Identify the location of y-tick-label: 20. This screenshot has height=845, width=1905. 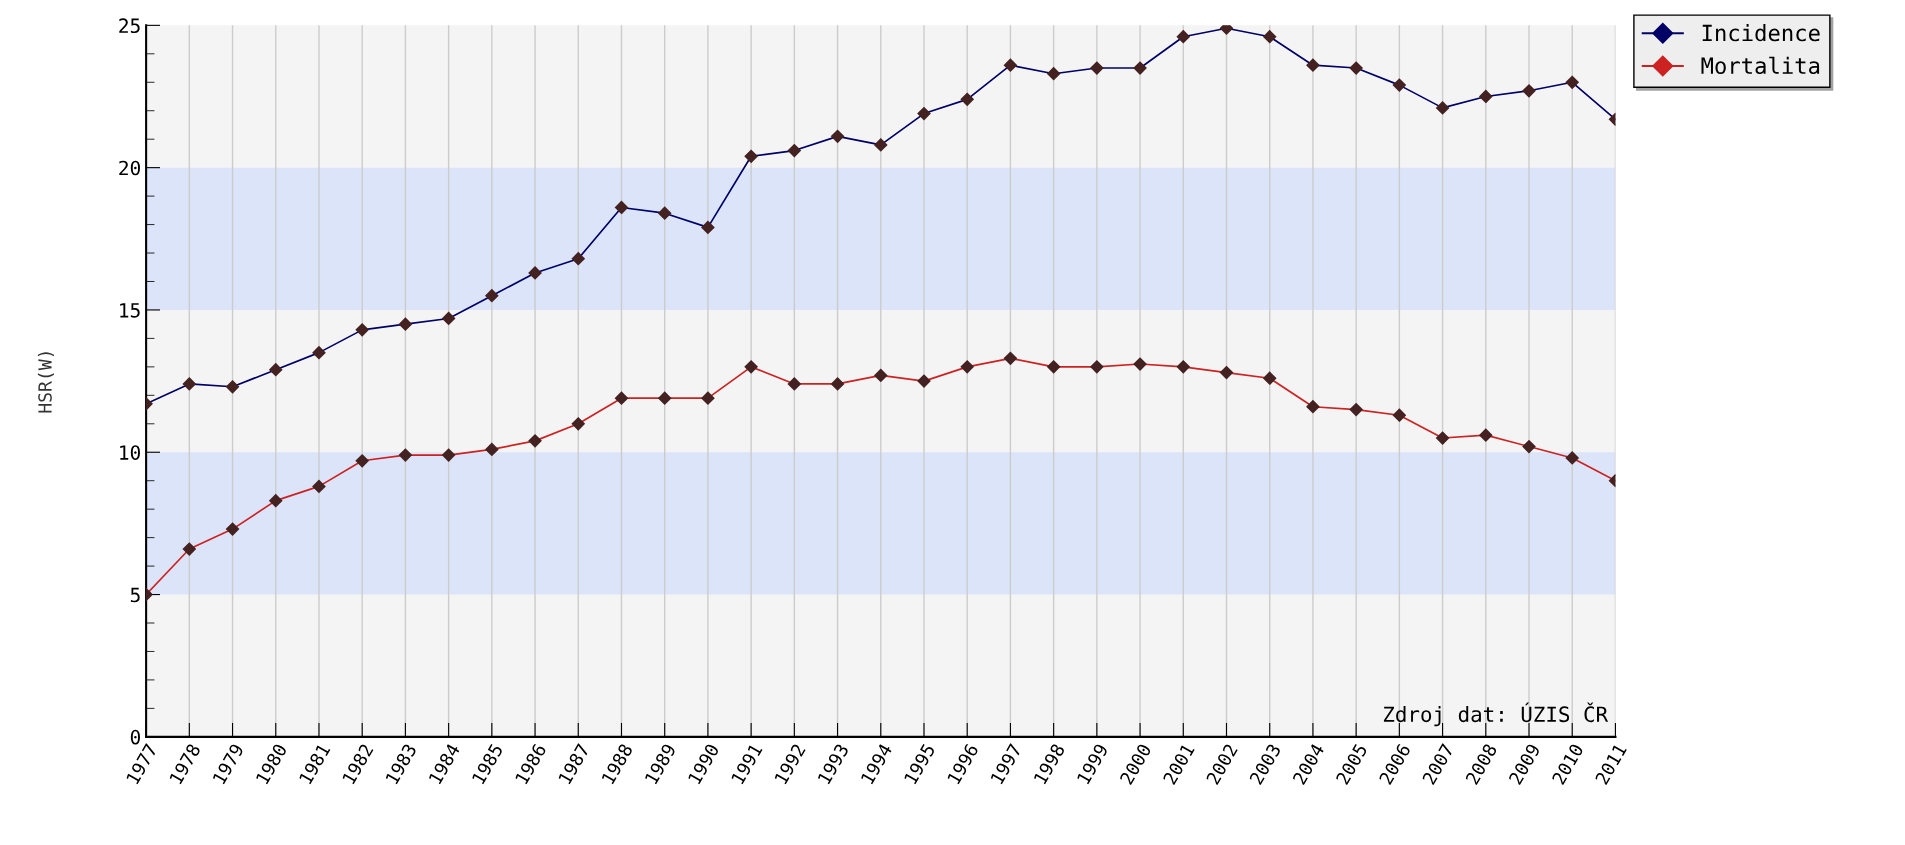
(129, 168).